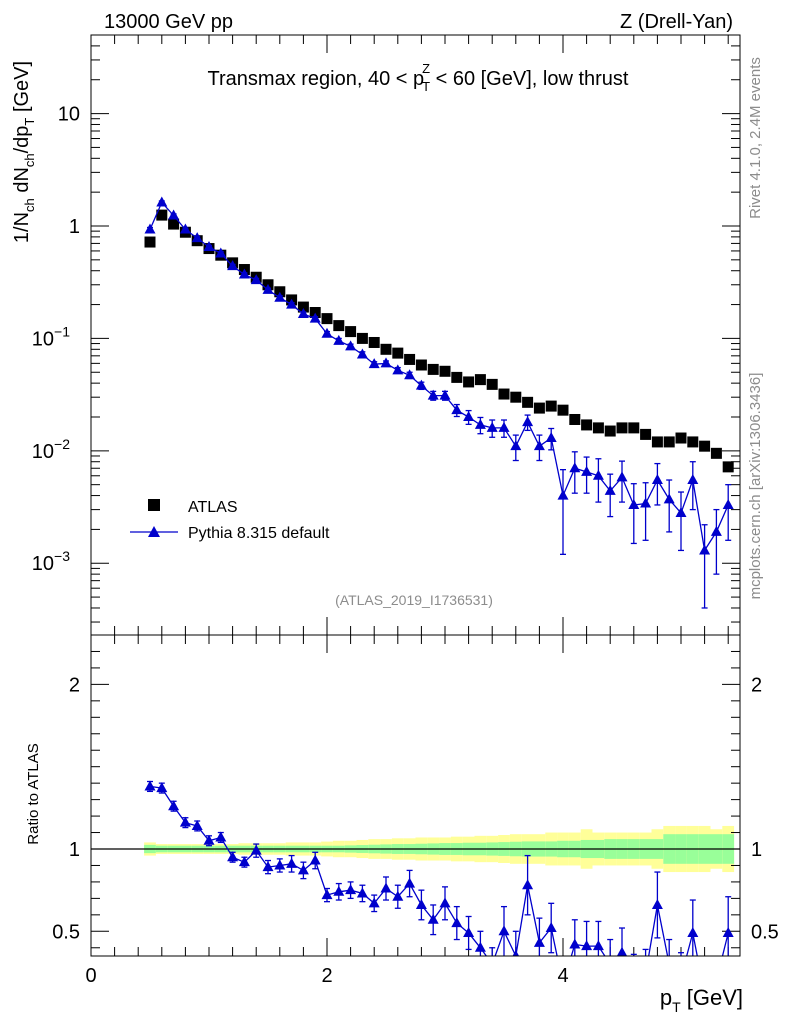  Describe the element at coordinates (168, 22) in the screenshot. I see `header-left: 13000 GeV pp` at that location.